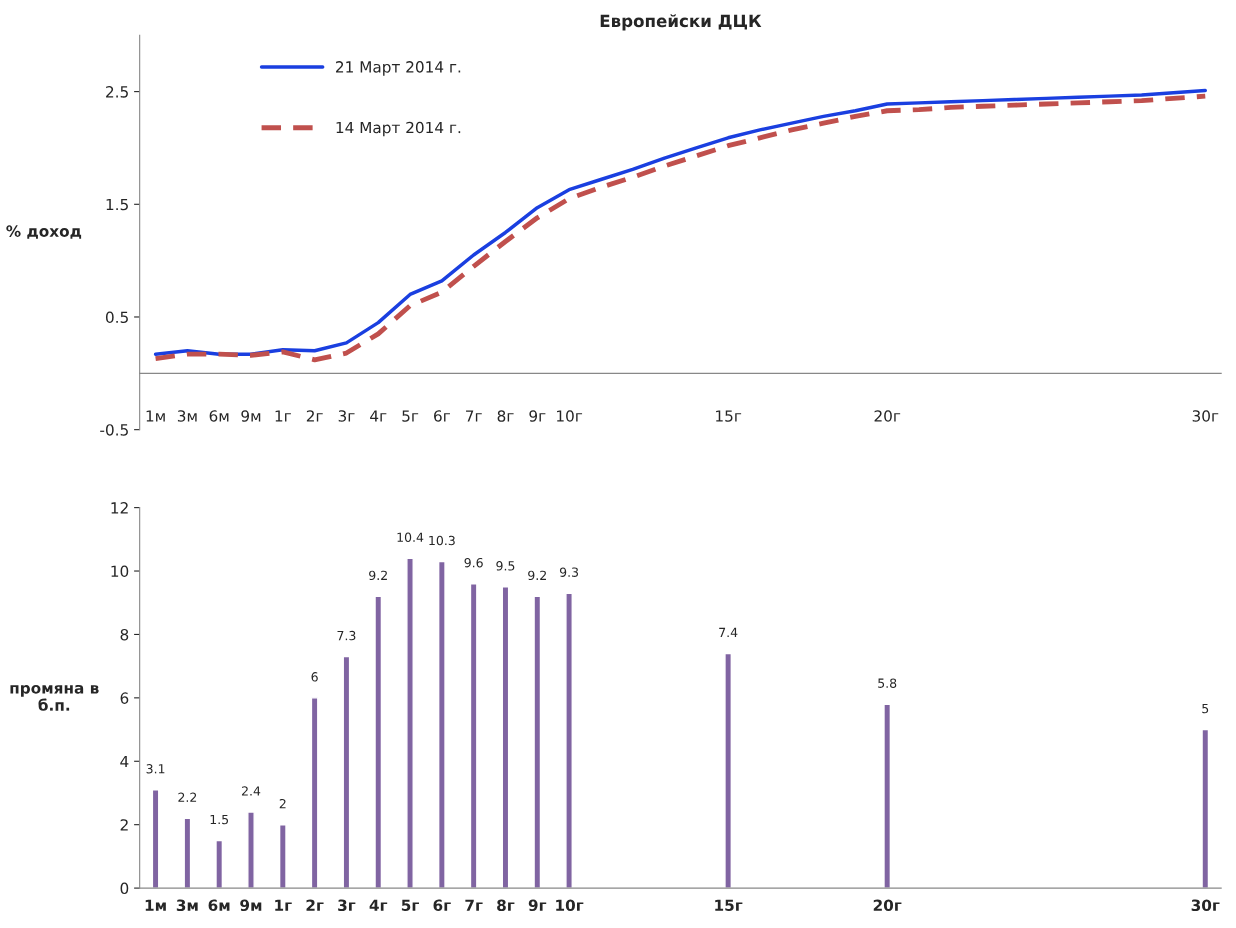 The width and height of the screenshot is (1236, 928). I want to click on data-label: 9.6, so click(473, 562).